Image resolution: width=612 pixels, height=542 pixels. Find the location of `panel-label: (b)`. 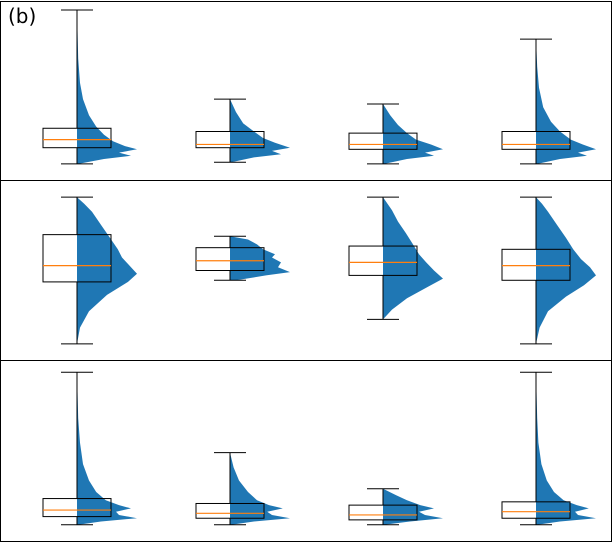

panel-label: (b) is located at coordinates (22, 16).